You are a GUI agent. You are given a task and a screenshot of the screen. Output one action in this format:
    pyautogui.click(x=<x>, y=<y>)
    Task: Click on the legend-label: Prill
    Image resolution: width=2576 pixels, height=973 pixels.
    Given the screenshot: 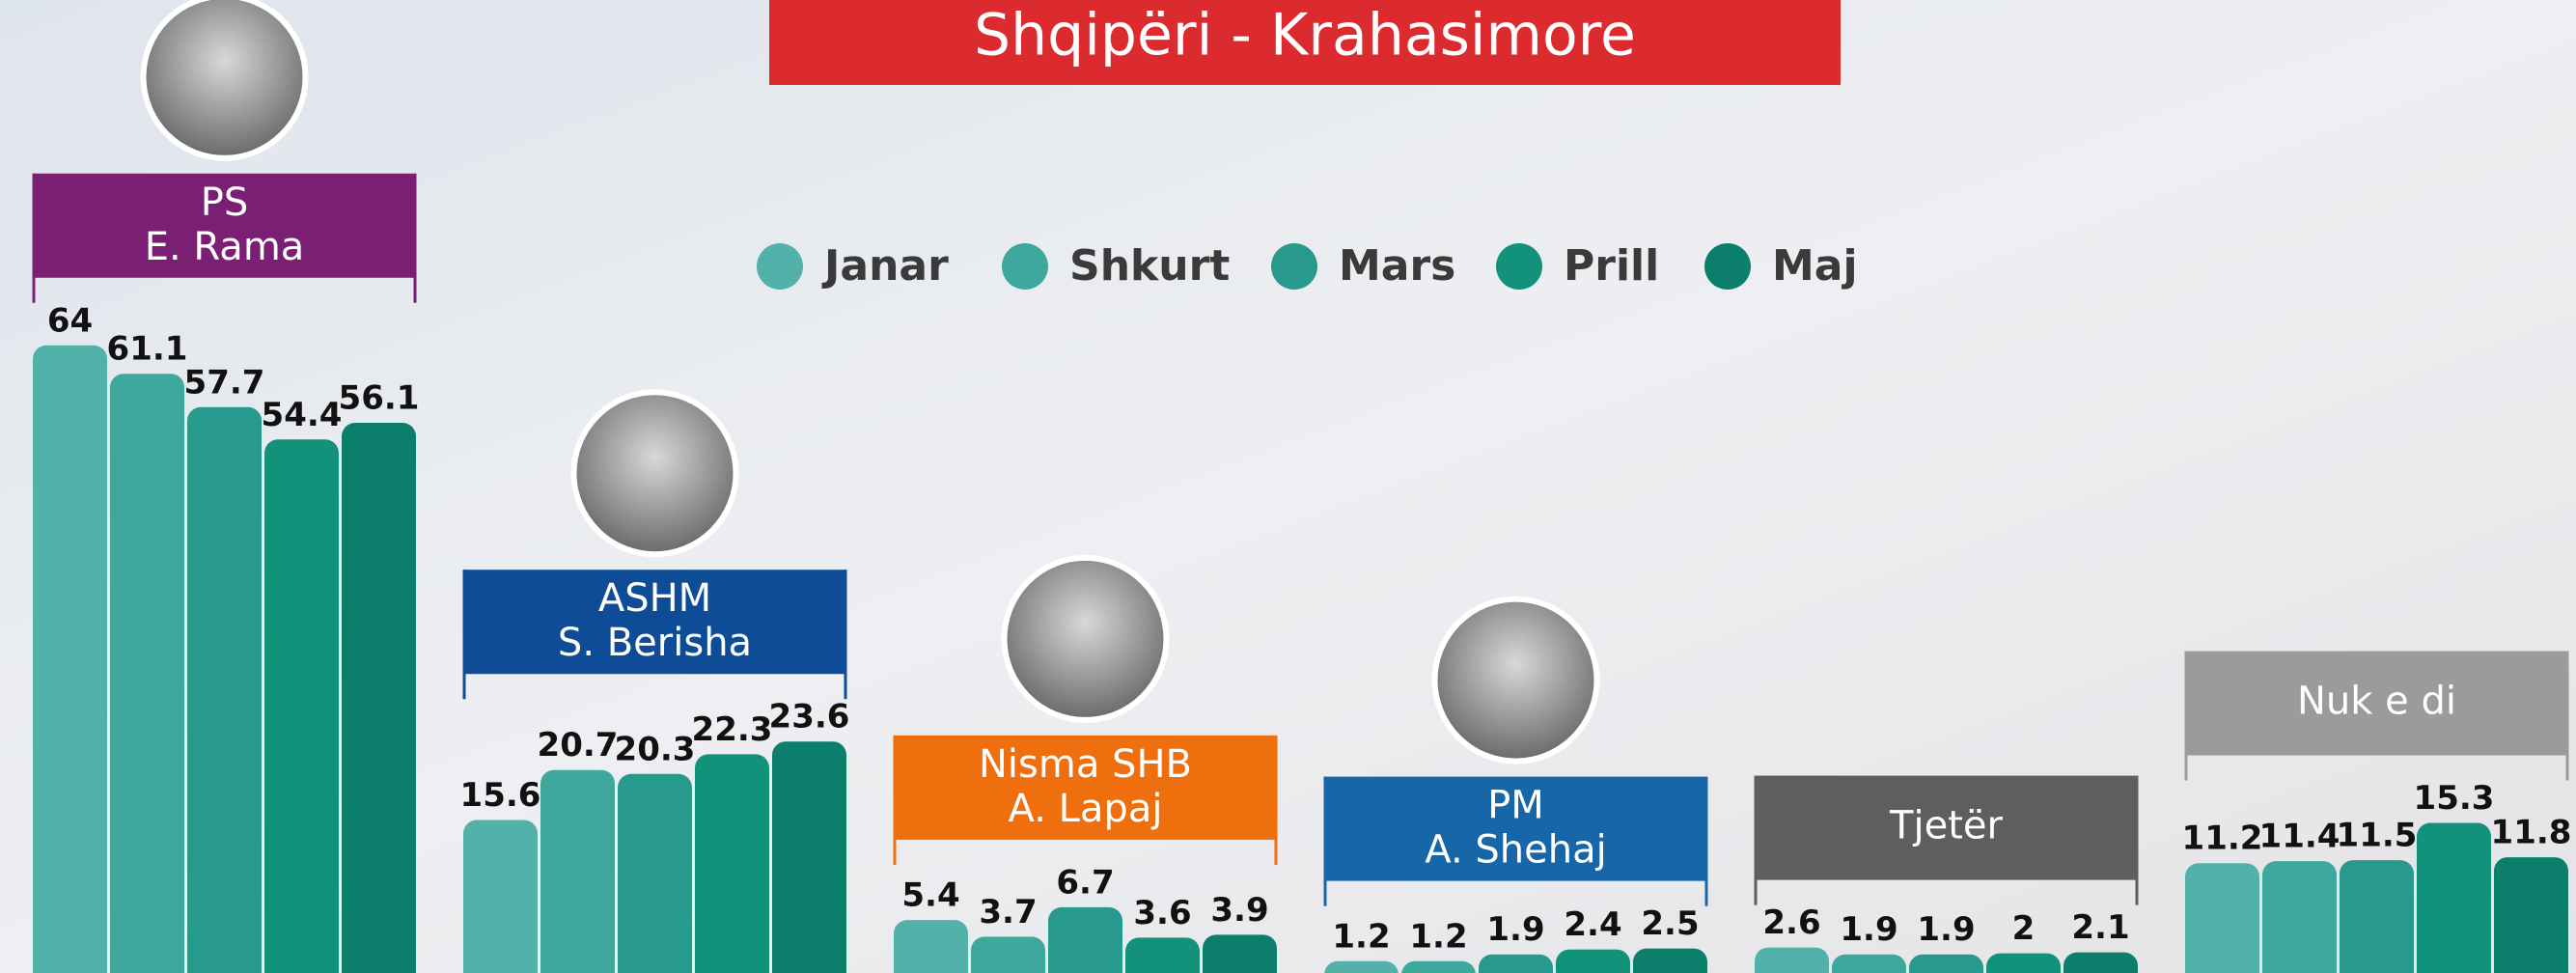 What is the action you would take?
    pyautogui.click(x=1611, y=266)
    